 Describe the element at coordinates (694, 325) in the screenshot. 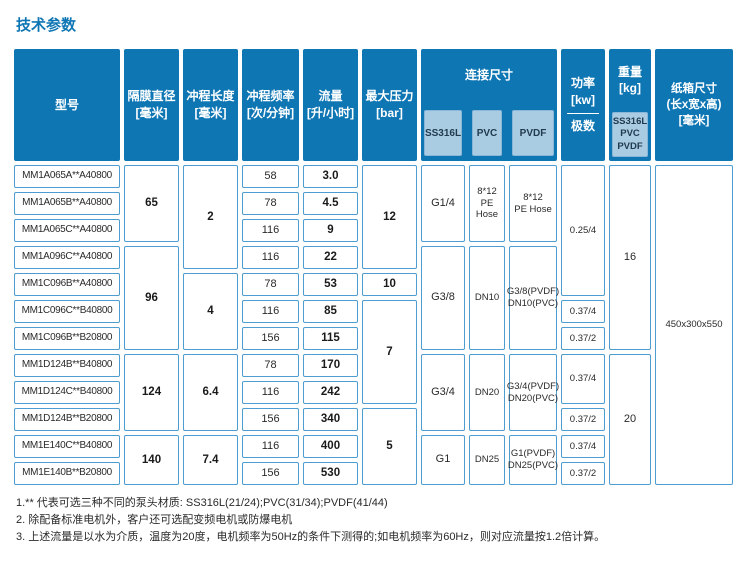

I see `cell-carton: 450x300x550` at that location.